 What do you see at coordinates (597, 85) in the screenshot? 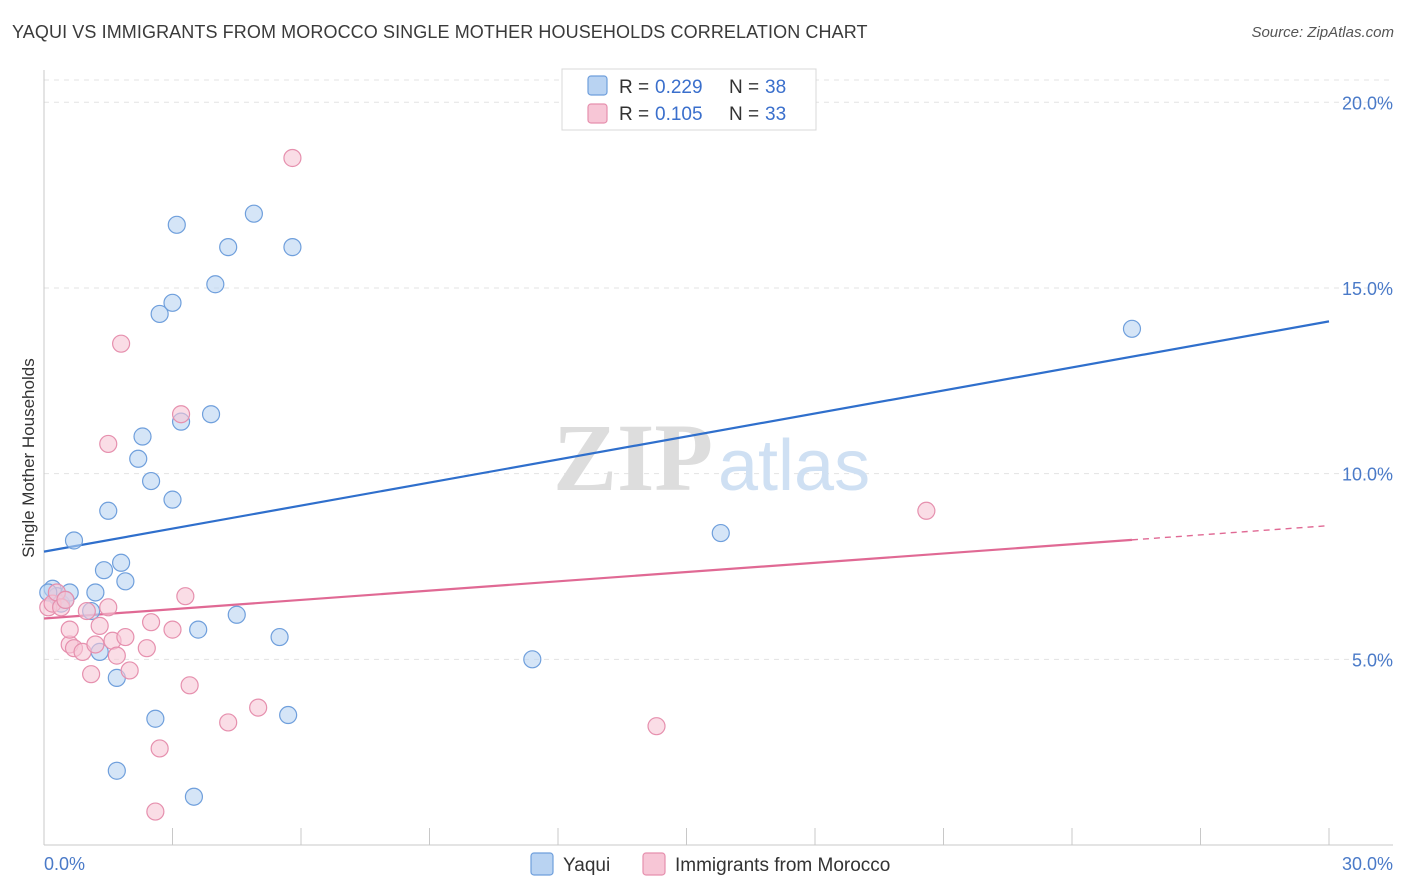
I see `legend-swatch-yaqui` at bounding box center [597, 85].